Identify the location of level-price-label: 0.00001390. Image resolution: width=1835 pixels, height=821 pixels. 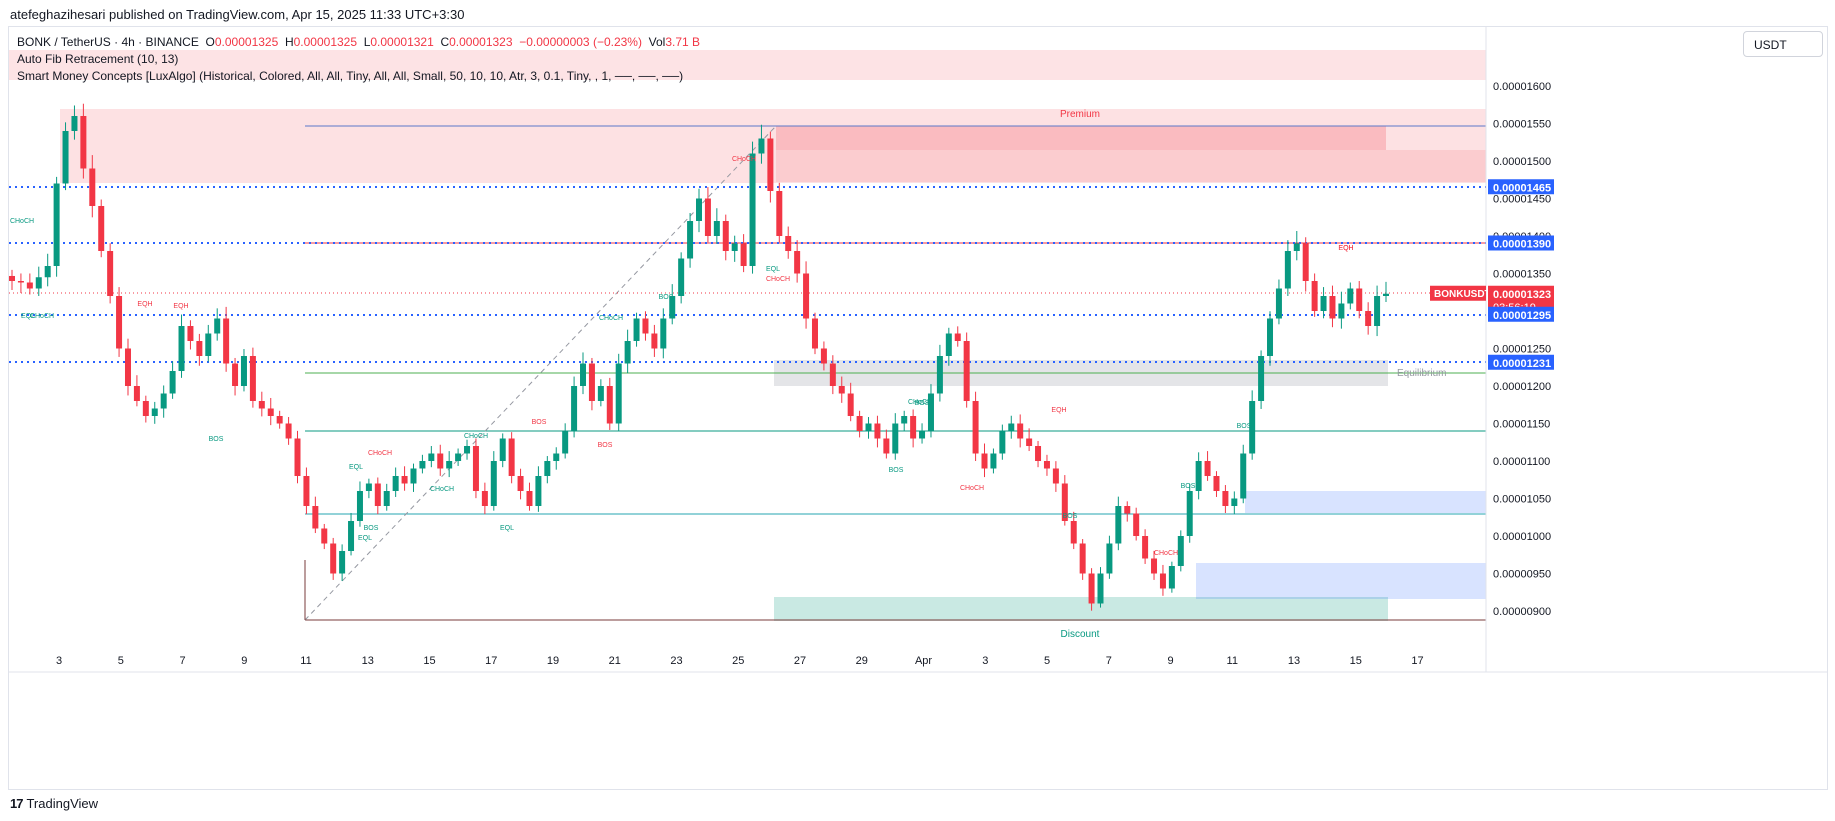
(1522, 245).